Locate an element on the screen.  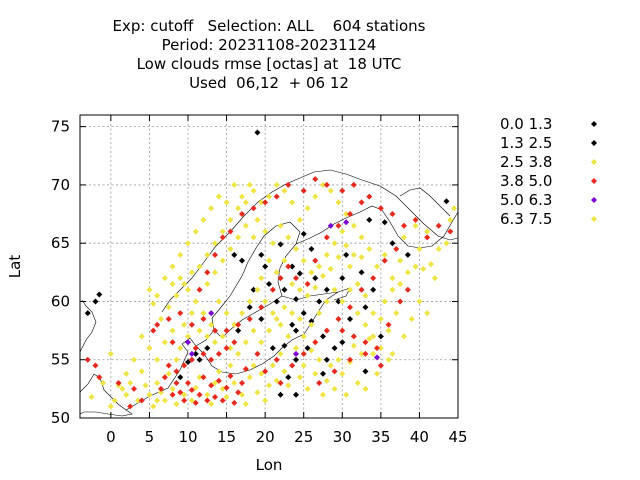
x-tick-label: 10 is located at coordinates (187, 437).